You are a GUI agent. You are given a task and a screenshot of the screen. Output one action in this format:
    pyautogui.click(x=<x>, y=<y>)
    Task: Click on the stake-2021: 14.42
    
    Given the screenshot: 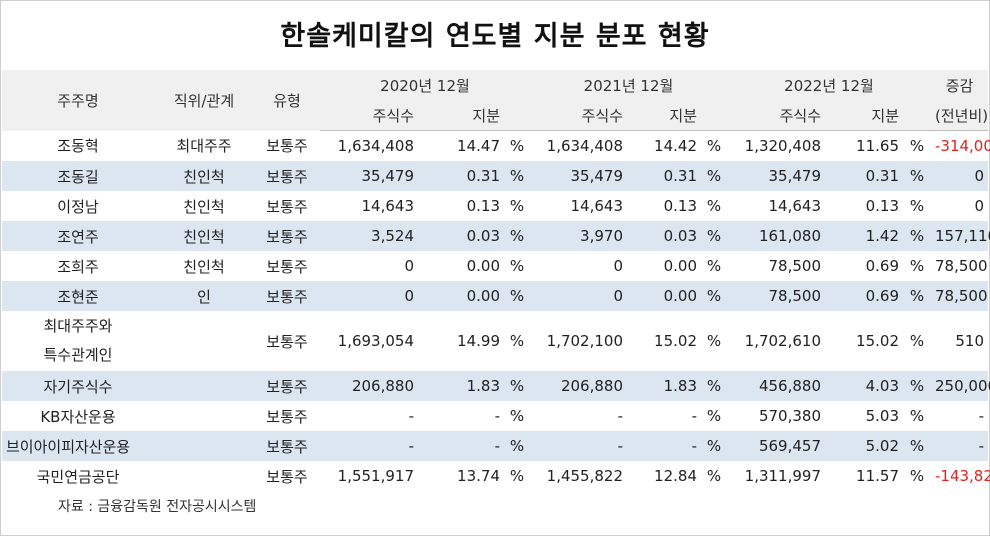 What is the action you would take?
    pyautogui.click(x=675, y=146)
    